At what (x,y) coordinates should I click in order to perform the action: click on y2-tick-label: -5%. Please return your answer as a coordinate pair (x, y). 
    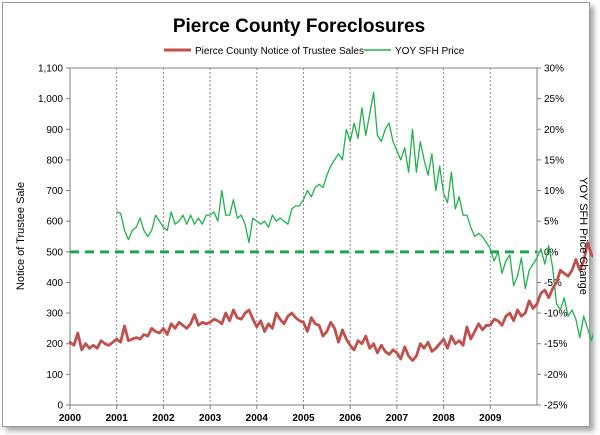
    Looking at the image, I should click on (553, 283).